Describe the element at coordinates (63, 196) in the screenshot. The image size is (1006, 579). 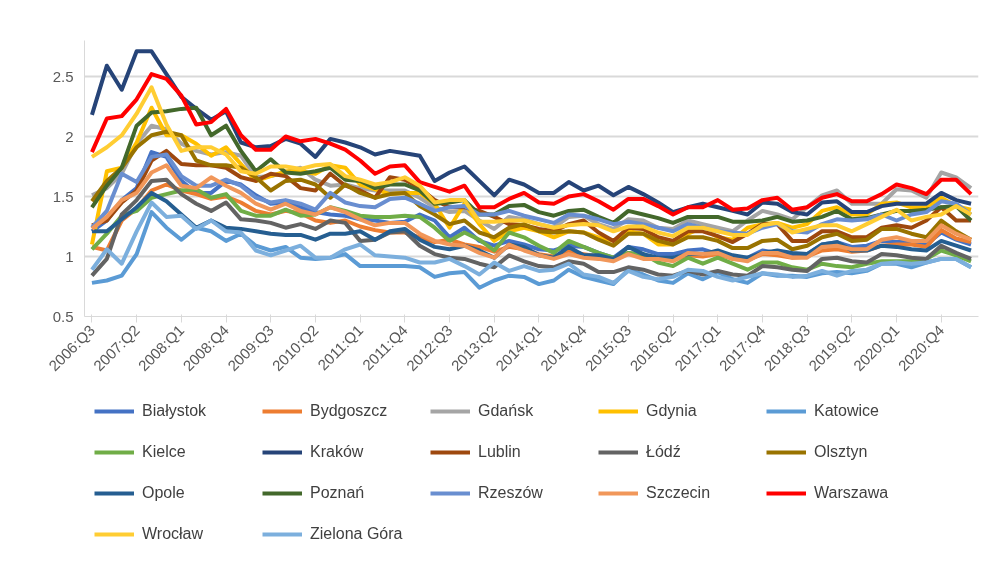
I see `y-tick-label: 1.5` at that location.